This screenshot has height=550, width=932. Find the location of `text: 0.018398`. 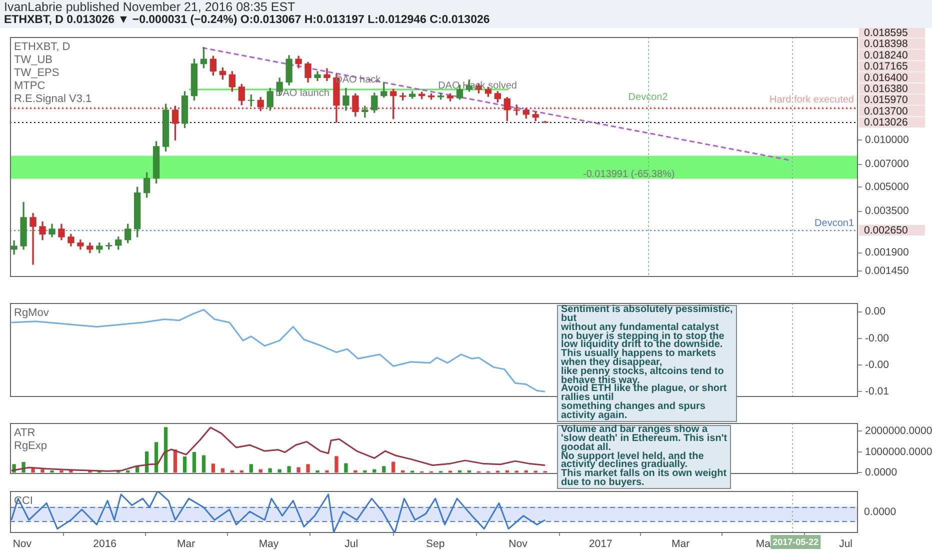

text: 0.018398 is located at coordinates (886, 44).